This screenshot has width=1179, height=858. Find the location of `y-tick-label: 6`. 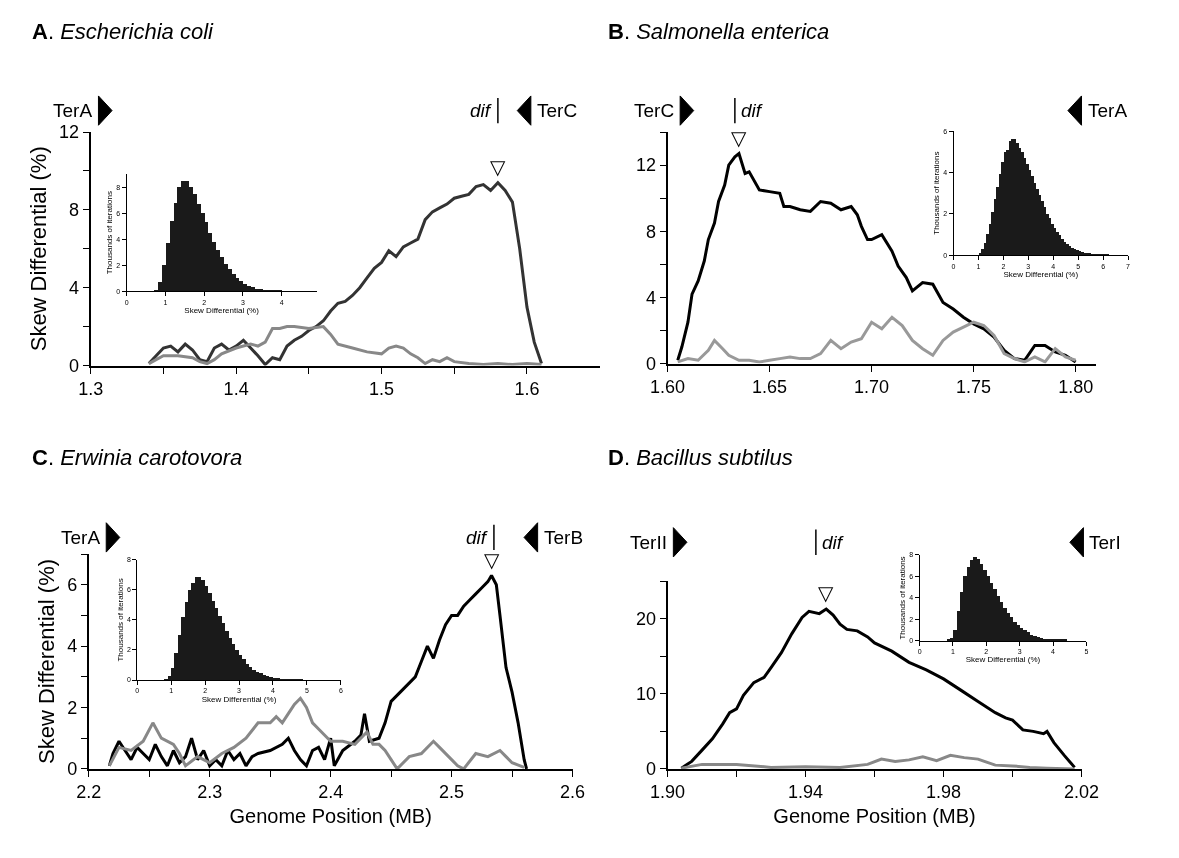

y-tick-label: 6 is located at coordinates (72, 585).